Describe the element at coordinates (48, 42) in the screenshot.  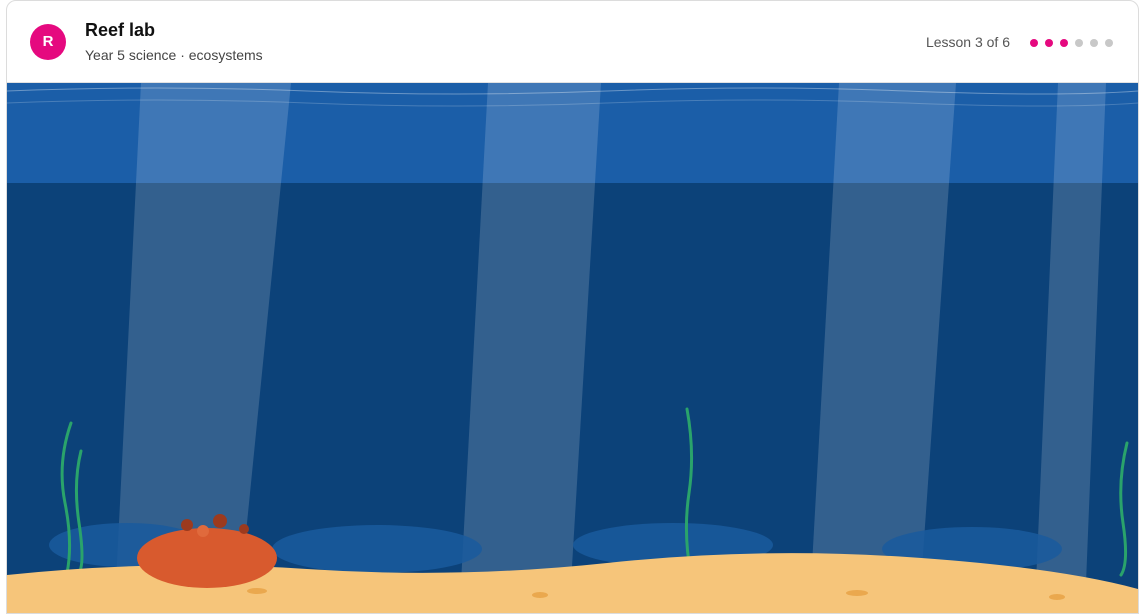
I see `avatar: R` at that location.